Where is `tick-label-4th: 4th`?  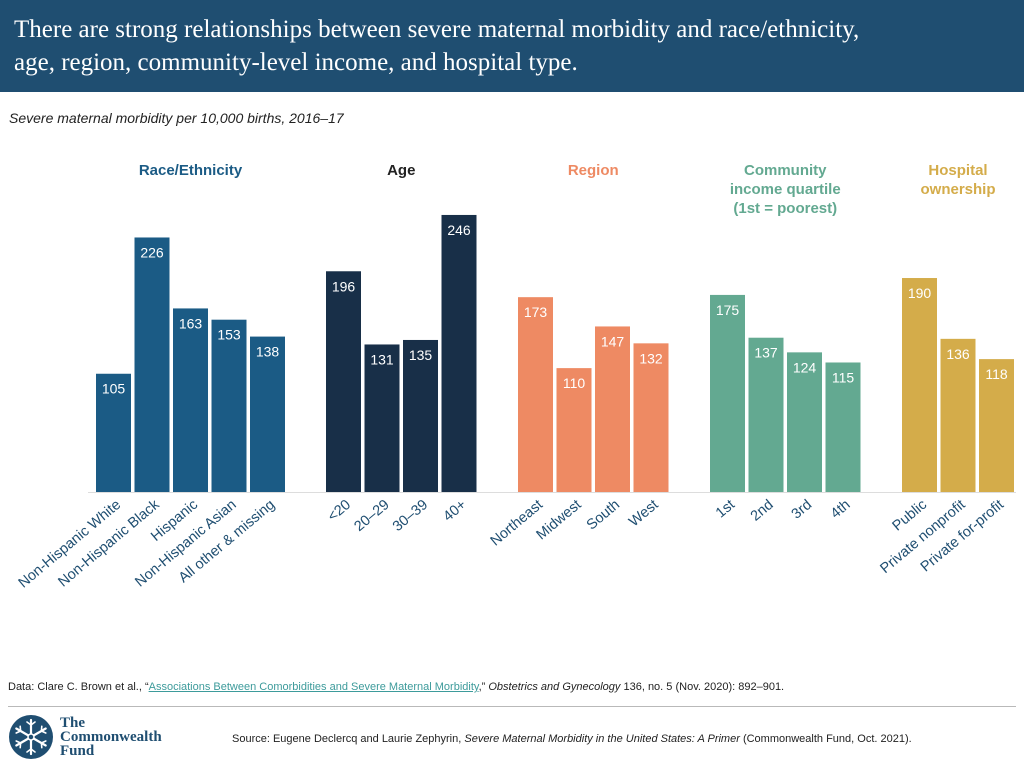
tick-label-4th: 4th is located at coordinates (841, 509).